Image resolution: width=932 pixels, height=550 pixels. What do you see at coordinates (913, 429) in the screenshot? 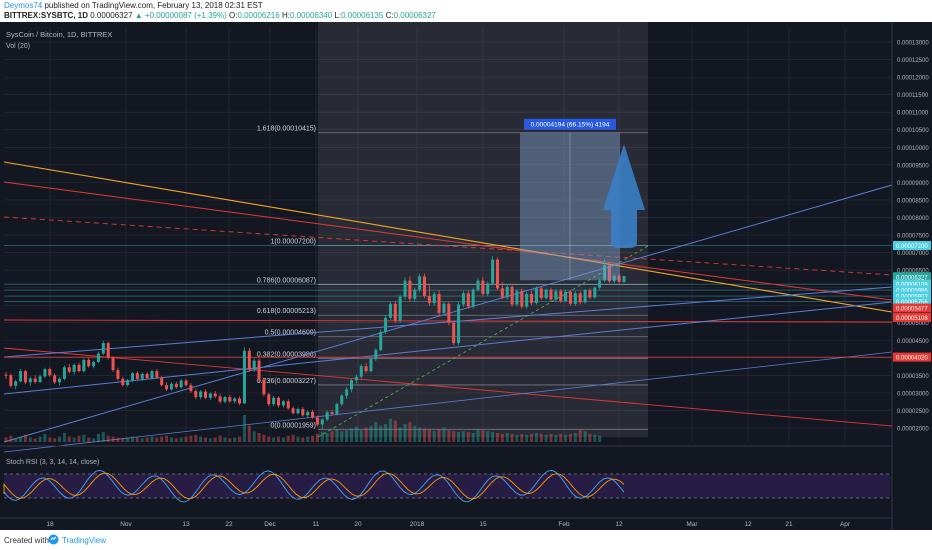
I see `price-tick-label: 0.00002000` at bounding box center [913, 429].